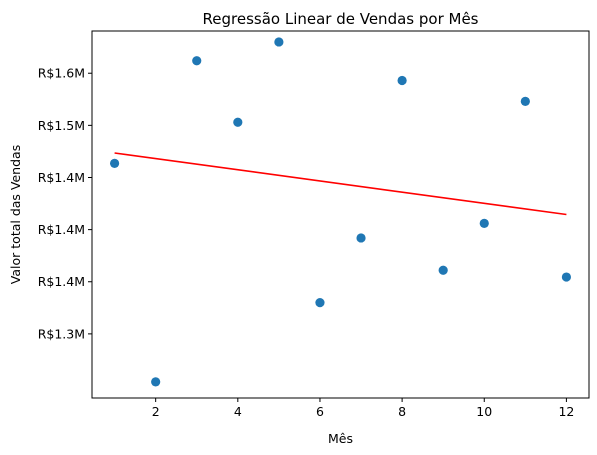  What do you see at coordinates (340, 438) in the screenshot?
I see `x-axis-label: Mês` at bounding box center [340, 438].